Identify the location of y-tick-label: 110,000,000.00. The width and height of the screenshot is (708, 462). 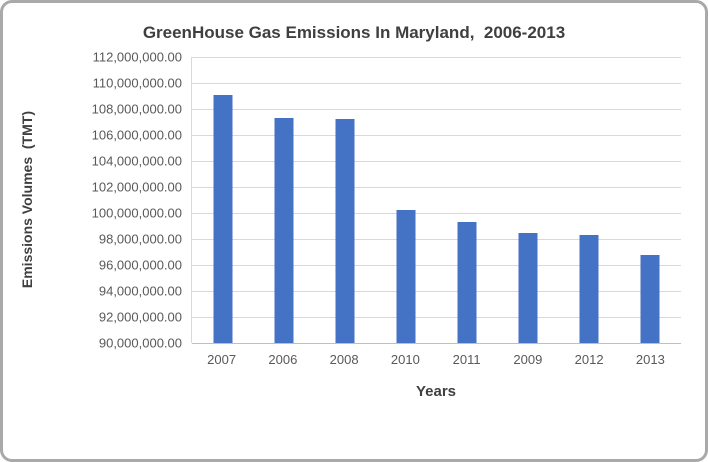
(137, 83).